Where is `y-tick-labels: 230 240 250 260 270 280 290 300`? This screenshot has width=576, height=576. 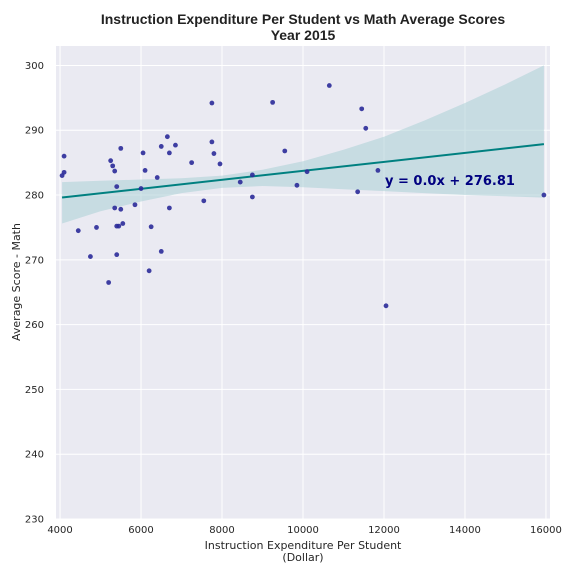
y-tick-labels: 230 240 250 260 270 280 290 300 is located at coordinates (34, 293).